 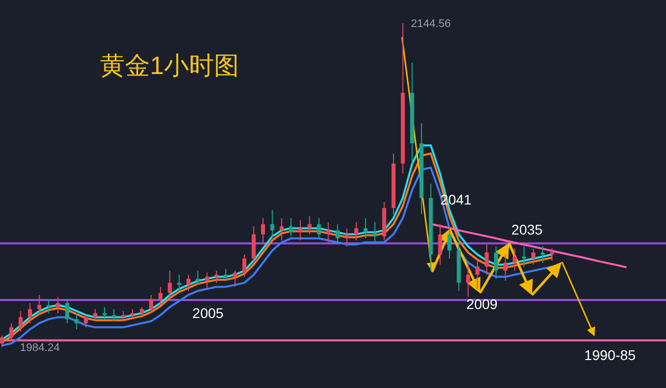 What do you see at coordinates (169, 66) in the screenshot?
I see `text: 黄金1小时图` at bounding box center [169, 66].